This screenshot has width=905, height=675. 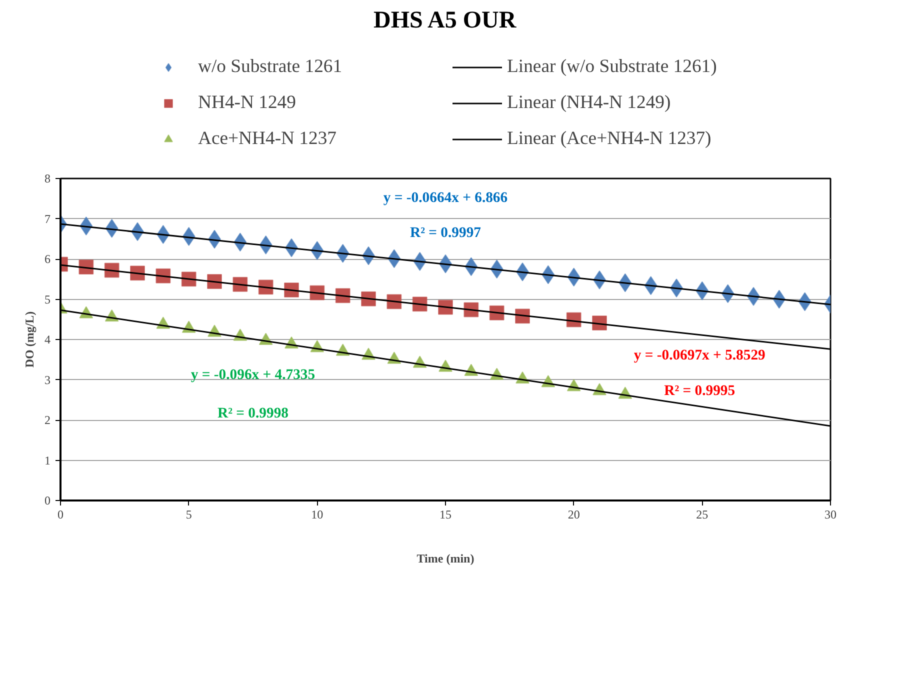 What do you see at coordinates (253, 414) in the screenshot?
I see `annotation: R² = 0.9998` at bounding box center [253, 414].